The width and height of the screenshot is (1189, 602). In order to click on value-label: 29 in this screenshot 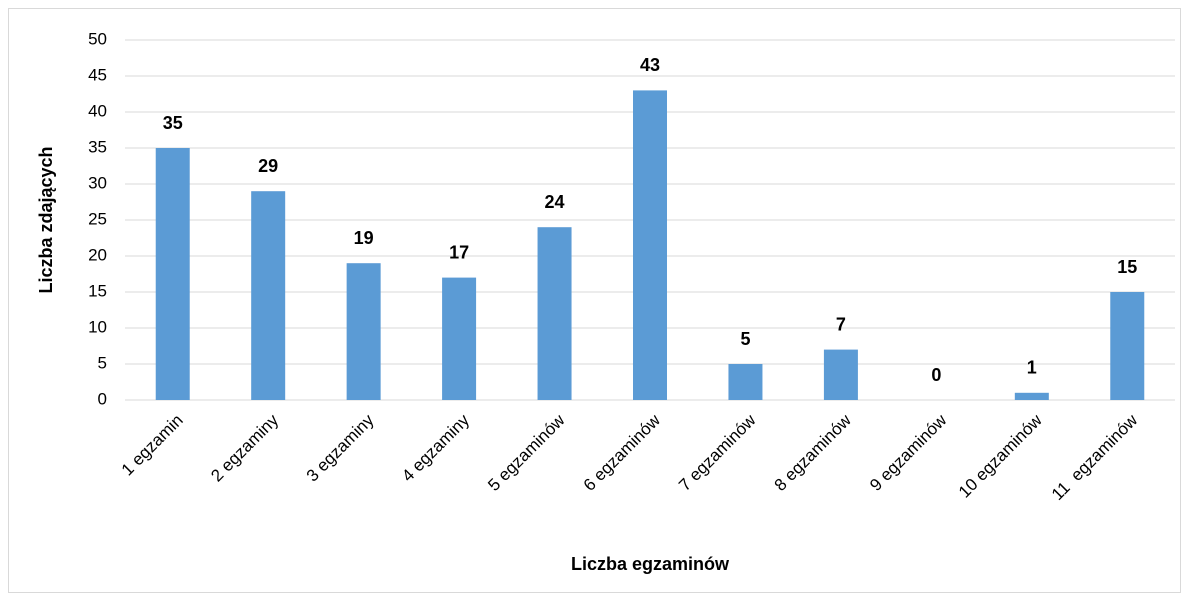, I will do `click(268, 166)`.